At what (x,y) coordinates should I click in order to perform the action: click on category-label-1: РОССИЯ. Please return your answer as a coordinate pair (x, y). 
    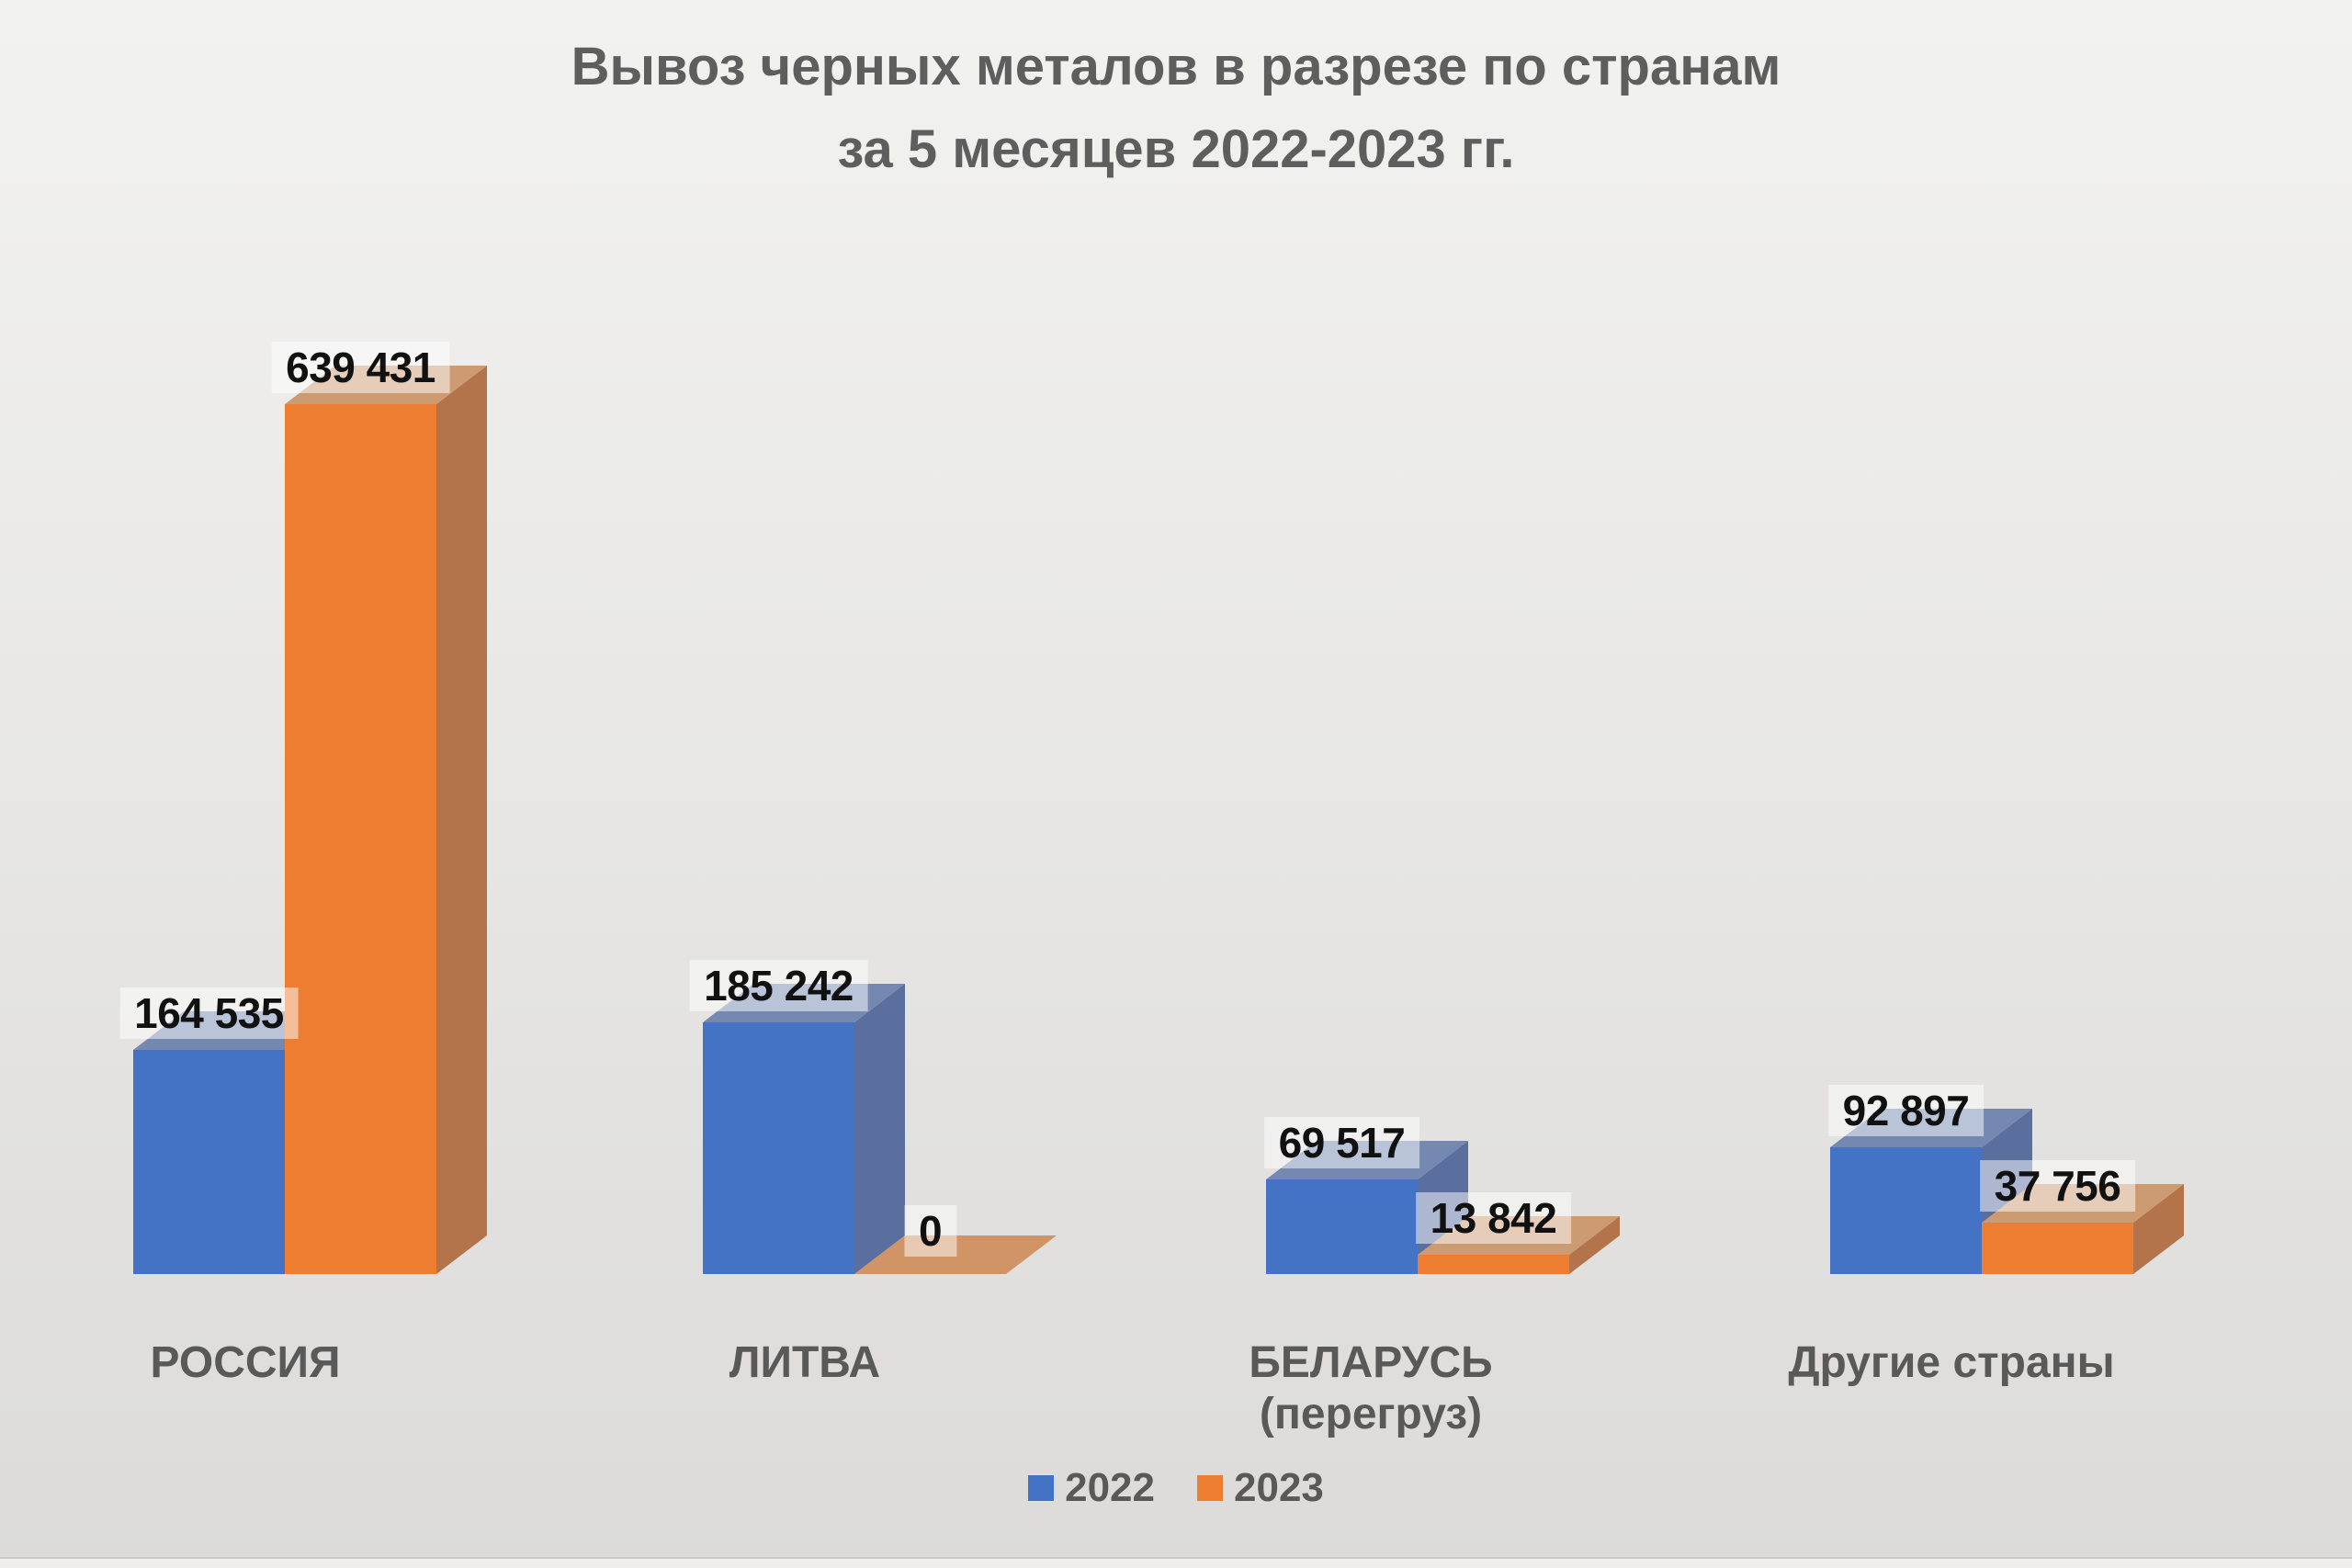
    Looking at the image, I should click on (245, 1363).